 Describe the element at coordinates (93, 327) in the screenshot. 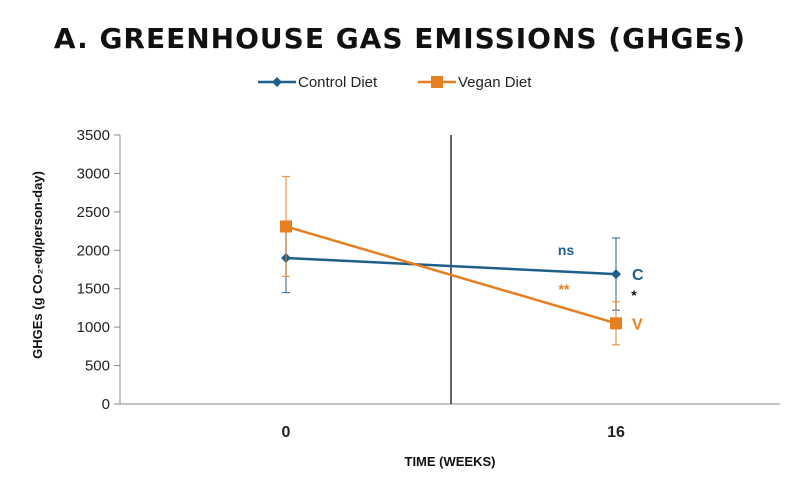

I see `y-tick-label: 1000` at that location.